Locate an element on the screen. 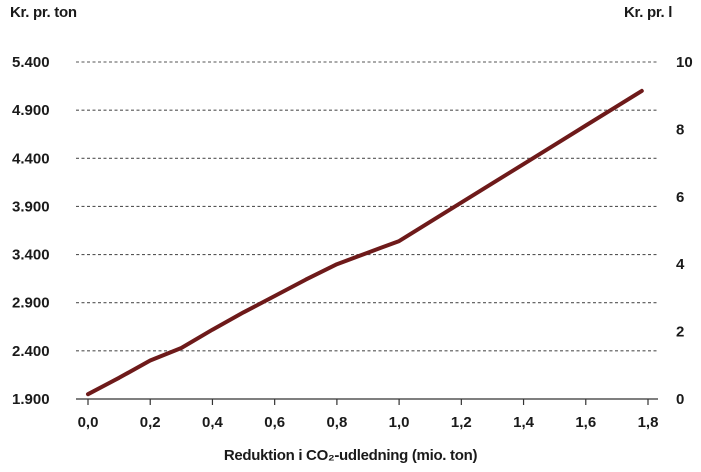  y2-tick-label: 2 is located at coordinates (680, 332).